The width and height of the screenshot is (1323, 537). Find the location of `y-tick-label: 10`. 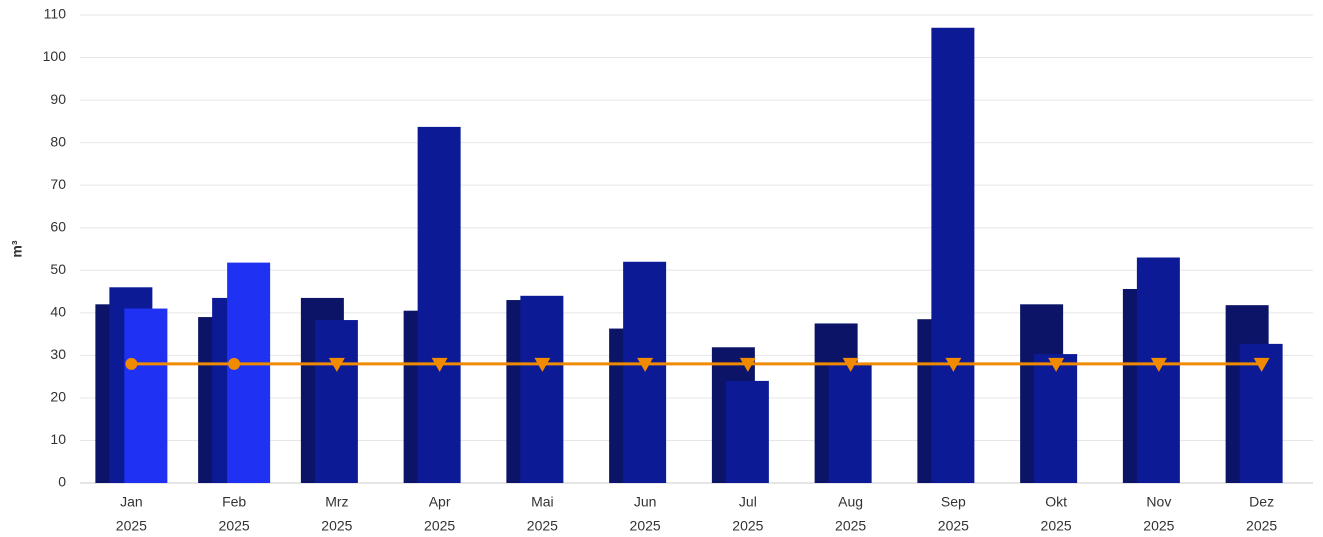

y-tick-label: 10 is located at coordinates (58, 439).